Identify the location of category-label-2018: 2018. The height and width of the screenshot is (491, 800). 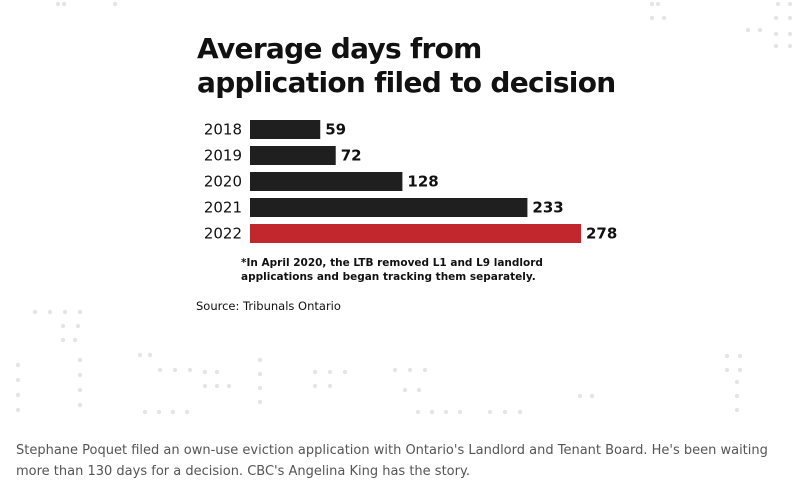
(223, 130).